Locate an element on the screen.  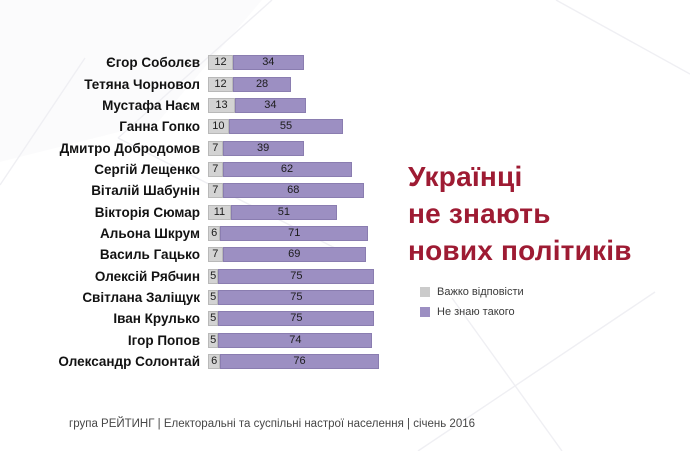
bar-segment-hard-to-answer: 11 is located at coordinates (219, 212).